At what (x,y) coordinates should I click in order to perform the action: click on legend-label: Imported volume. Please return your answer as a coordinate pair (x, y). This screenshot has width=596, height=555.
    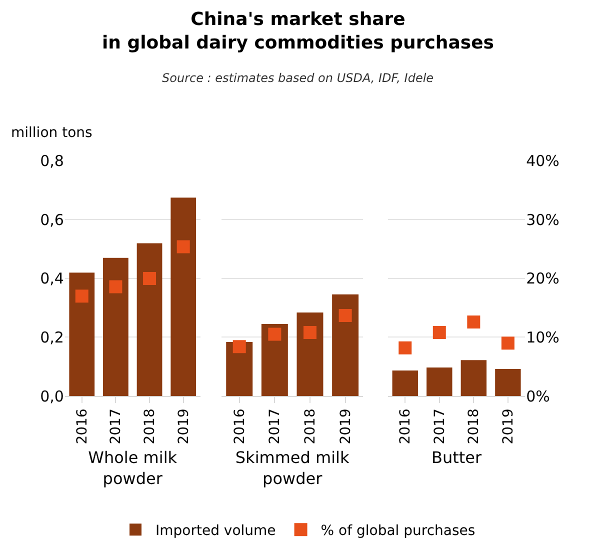
    Looking at the image, I should click on (216, 531).